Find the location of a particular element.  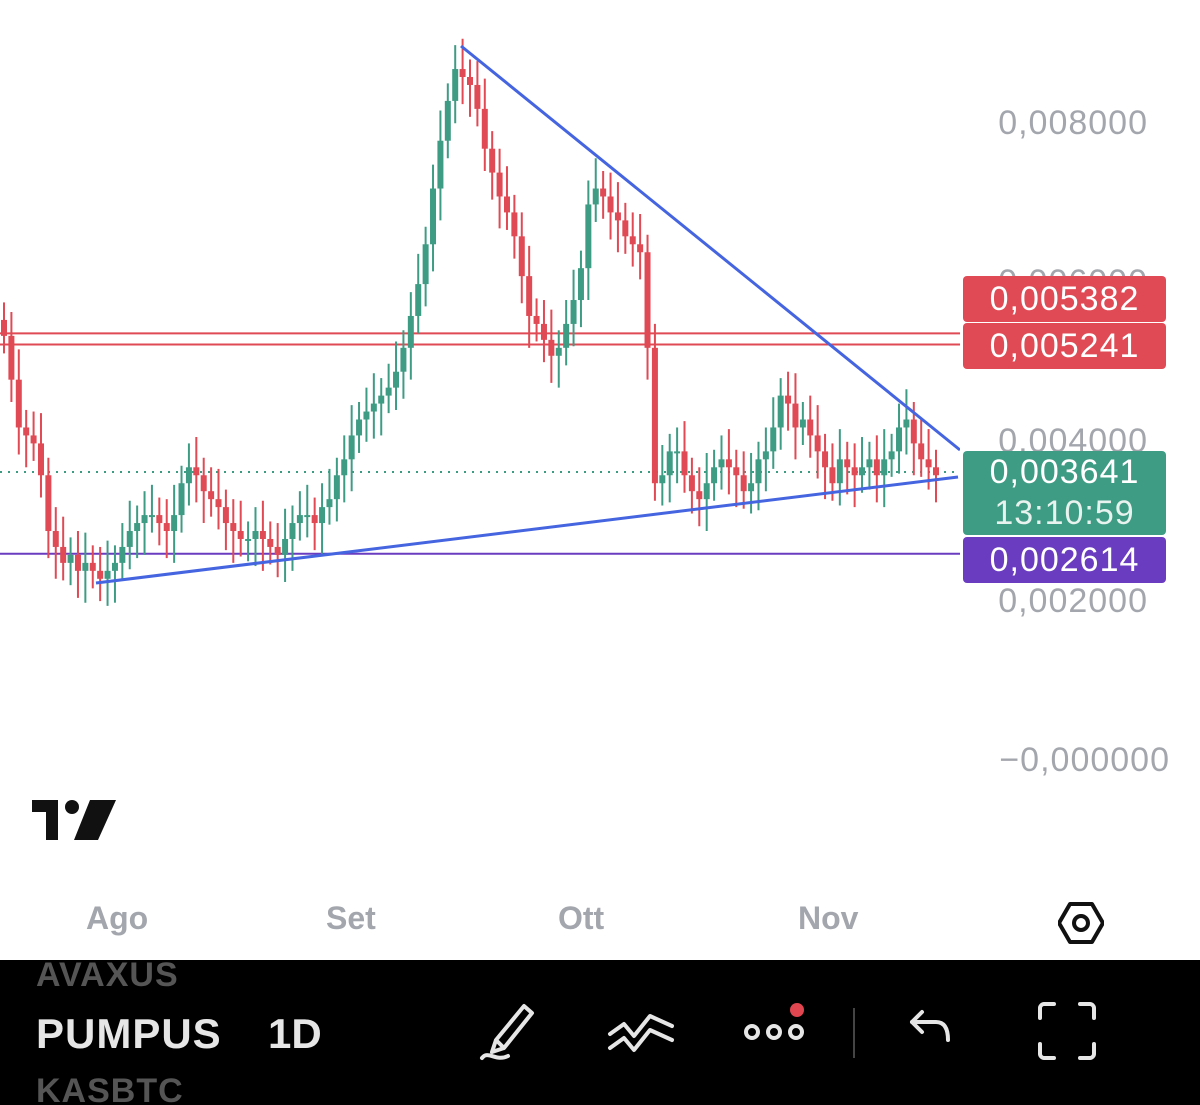

undo-icon is located at coordinates (931, 1027).